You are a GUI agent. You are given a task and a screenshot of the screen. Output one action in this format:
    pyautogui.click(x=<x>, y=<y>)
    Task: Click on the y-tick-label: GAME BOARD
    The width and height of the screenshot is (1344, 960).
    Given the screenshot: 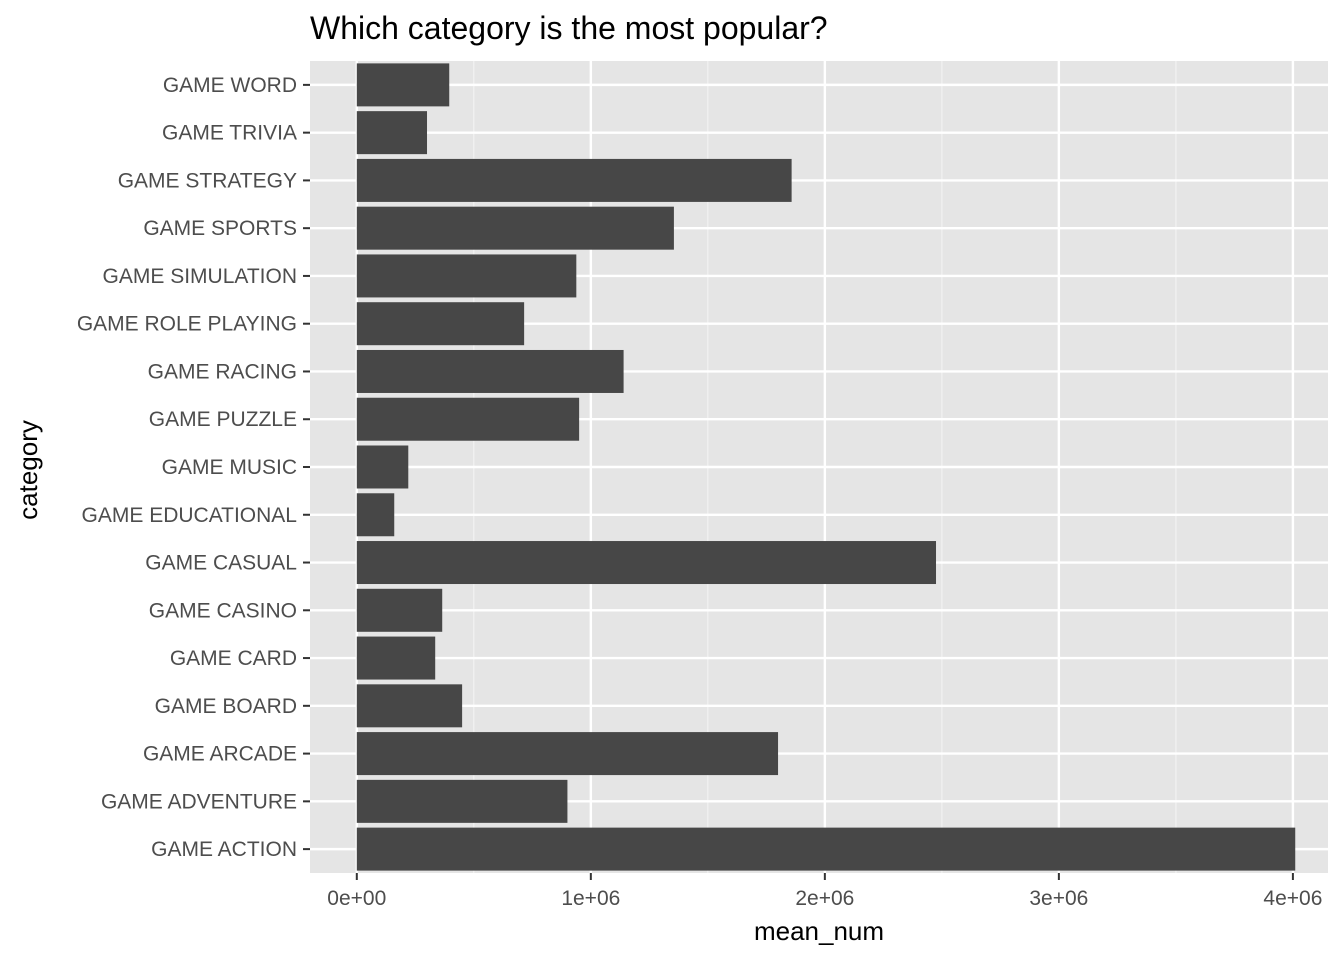 What is the action you would take?
    pyautogui.click(x=226, y=706)
    